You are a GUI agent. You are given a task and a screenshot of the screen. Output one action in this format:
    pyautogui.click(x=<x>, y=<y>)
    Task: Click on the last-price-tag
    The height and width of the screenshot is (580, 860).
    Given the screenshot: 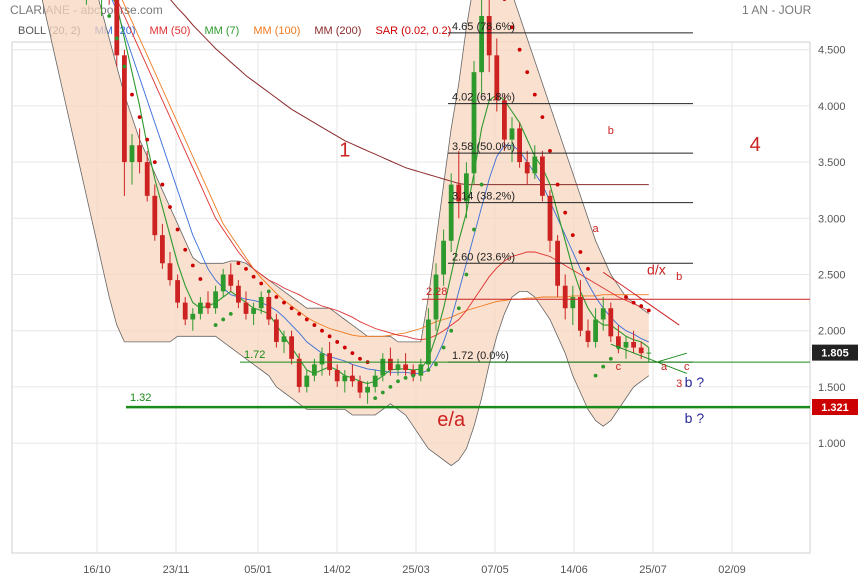 What is the action you would take?
    pyautogui.click(x=835, y=352)
    